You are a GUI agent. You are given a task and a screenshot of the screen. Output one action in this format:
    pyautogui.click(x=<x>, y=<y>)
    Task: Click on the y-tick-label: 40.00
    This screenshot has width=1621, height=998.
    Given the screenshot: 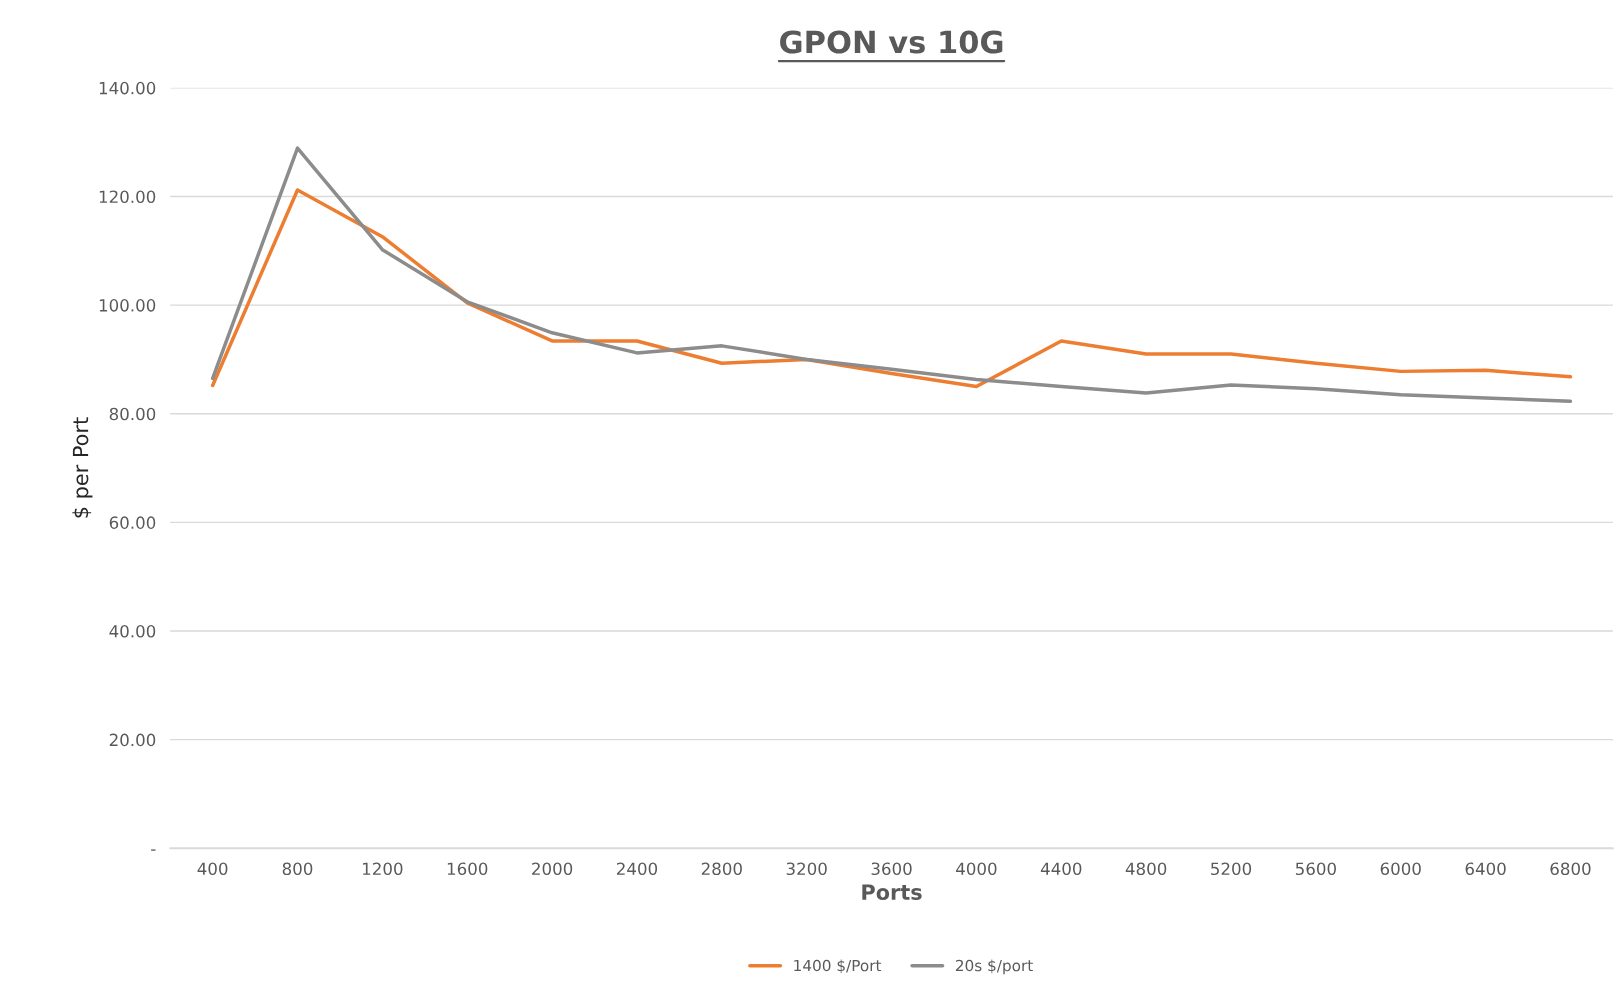 What is the action you would take?
    pyautogui.click(x=132, y=631)
    